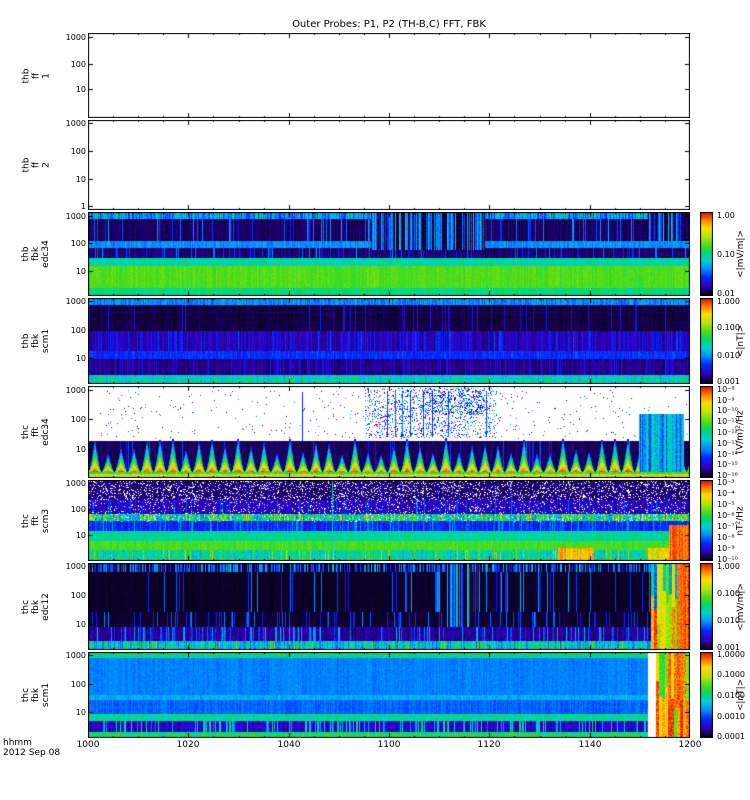 Image resolution: width=750 pixels, height=800 pixels. I want to click on colorbar-tick-label: 10⁻⁷, so click(726, 526).